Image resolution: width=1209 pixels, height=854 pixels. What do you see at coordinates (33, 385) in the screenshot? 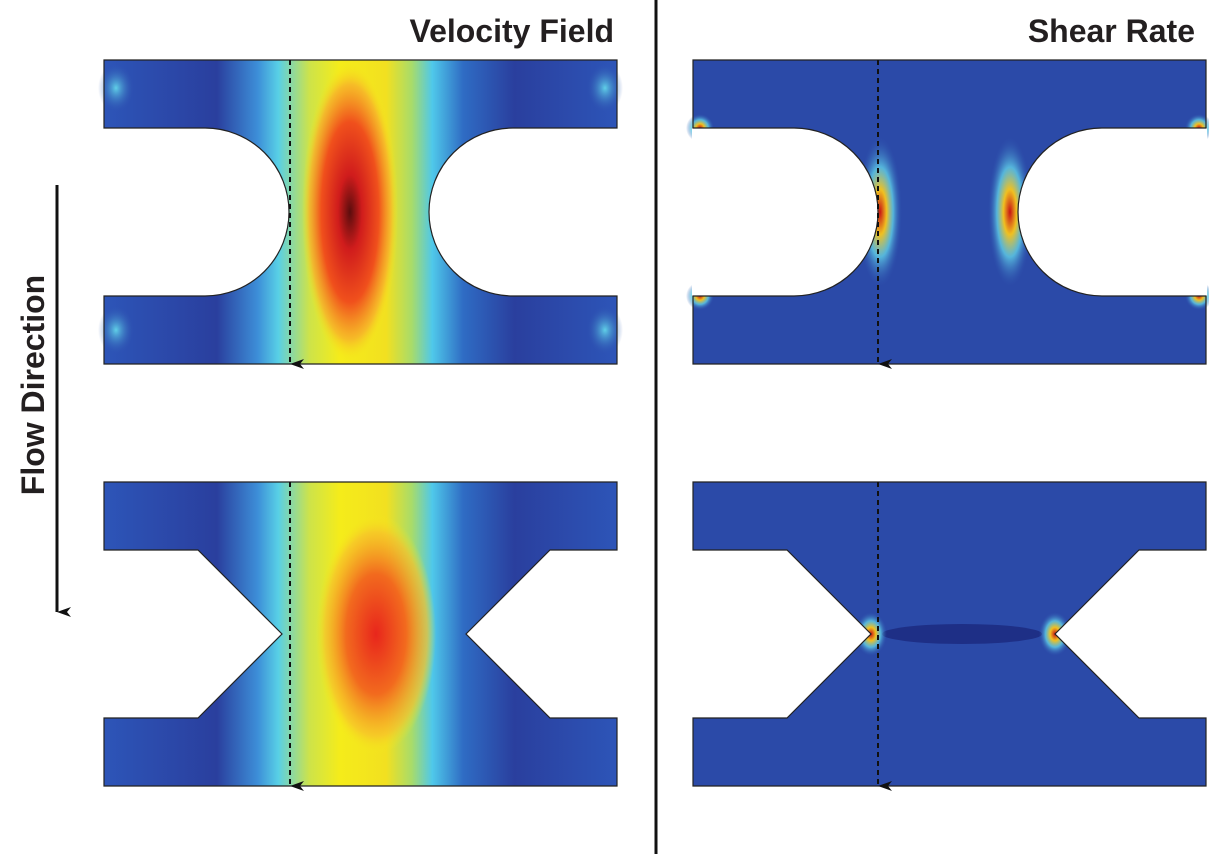
I see `flow-label: Flow Direction` at bounding box center [33, 385].